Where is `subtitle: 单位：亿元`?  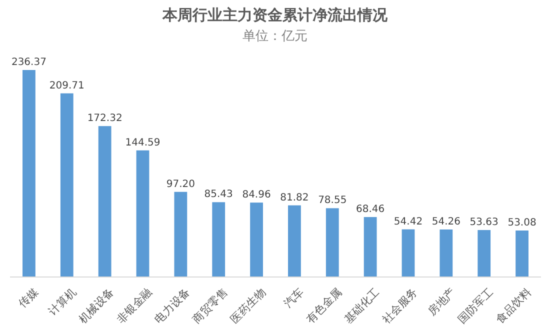 subtitle: 单位：亿元 is located at coordinates (275, 36).